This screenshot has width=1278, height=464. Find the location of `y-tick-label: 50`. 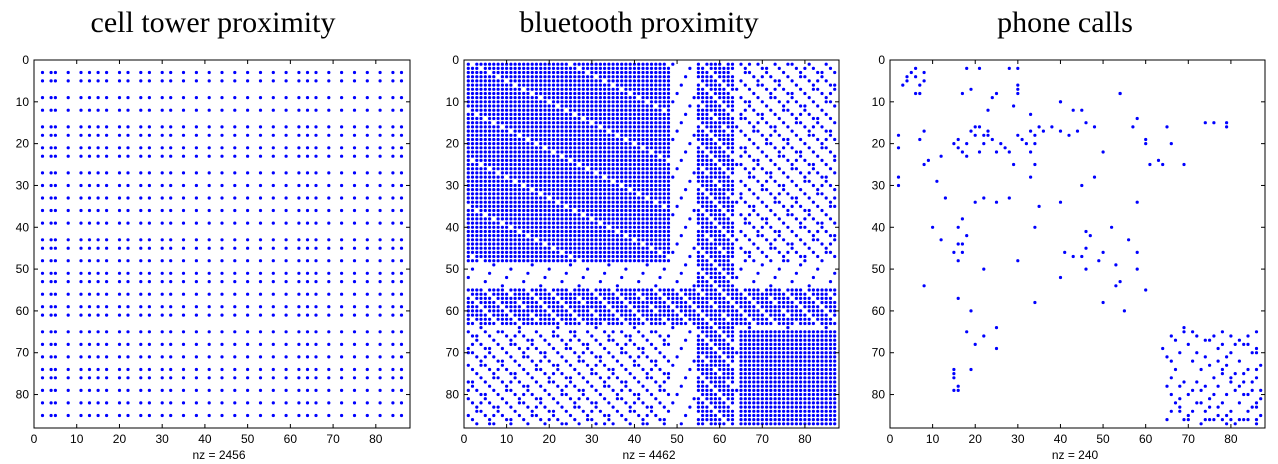

y-tick-label: 50 is located at coordinates (23, 269).